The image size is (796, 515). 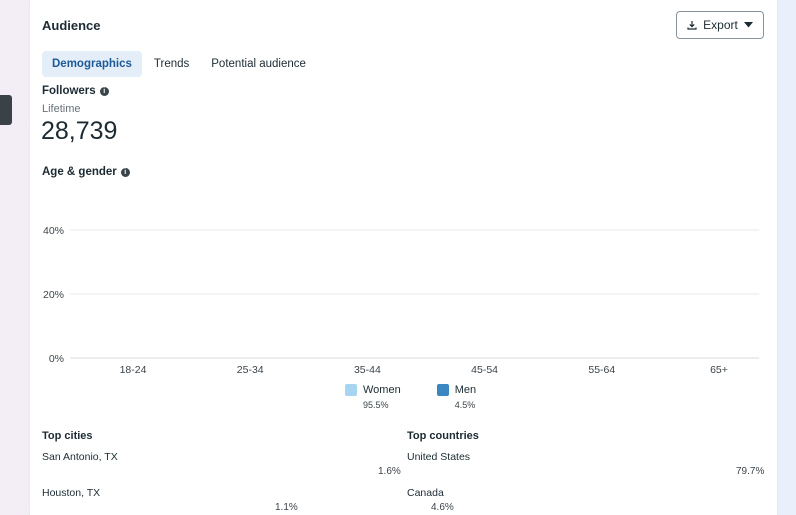 I want to click on y-tick-label: 0%, so click(x=56, y=359).